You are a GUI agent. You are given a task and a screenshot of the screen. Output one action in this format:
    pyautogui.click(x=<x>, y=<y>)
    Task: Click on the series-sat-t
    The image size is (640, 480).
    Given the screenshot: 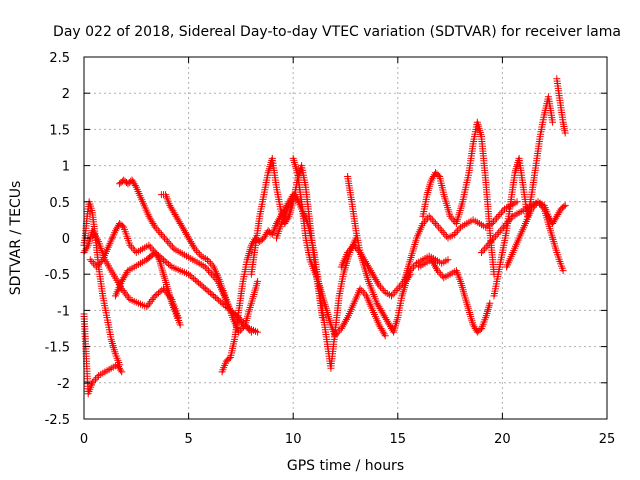 What is the action you would take?
    pyautogui.click(x=561, y=106)
    